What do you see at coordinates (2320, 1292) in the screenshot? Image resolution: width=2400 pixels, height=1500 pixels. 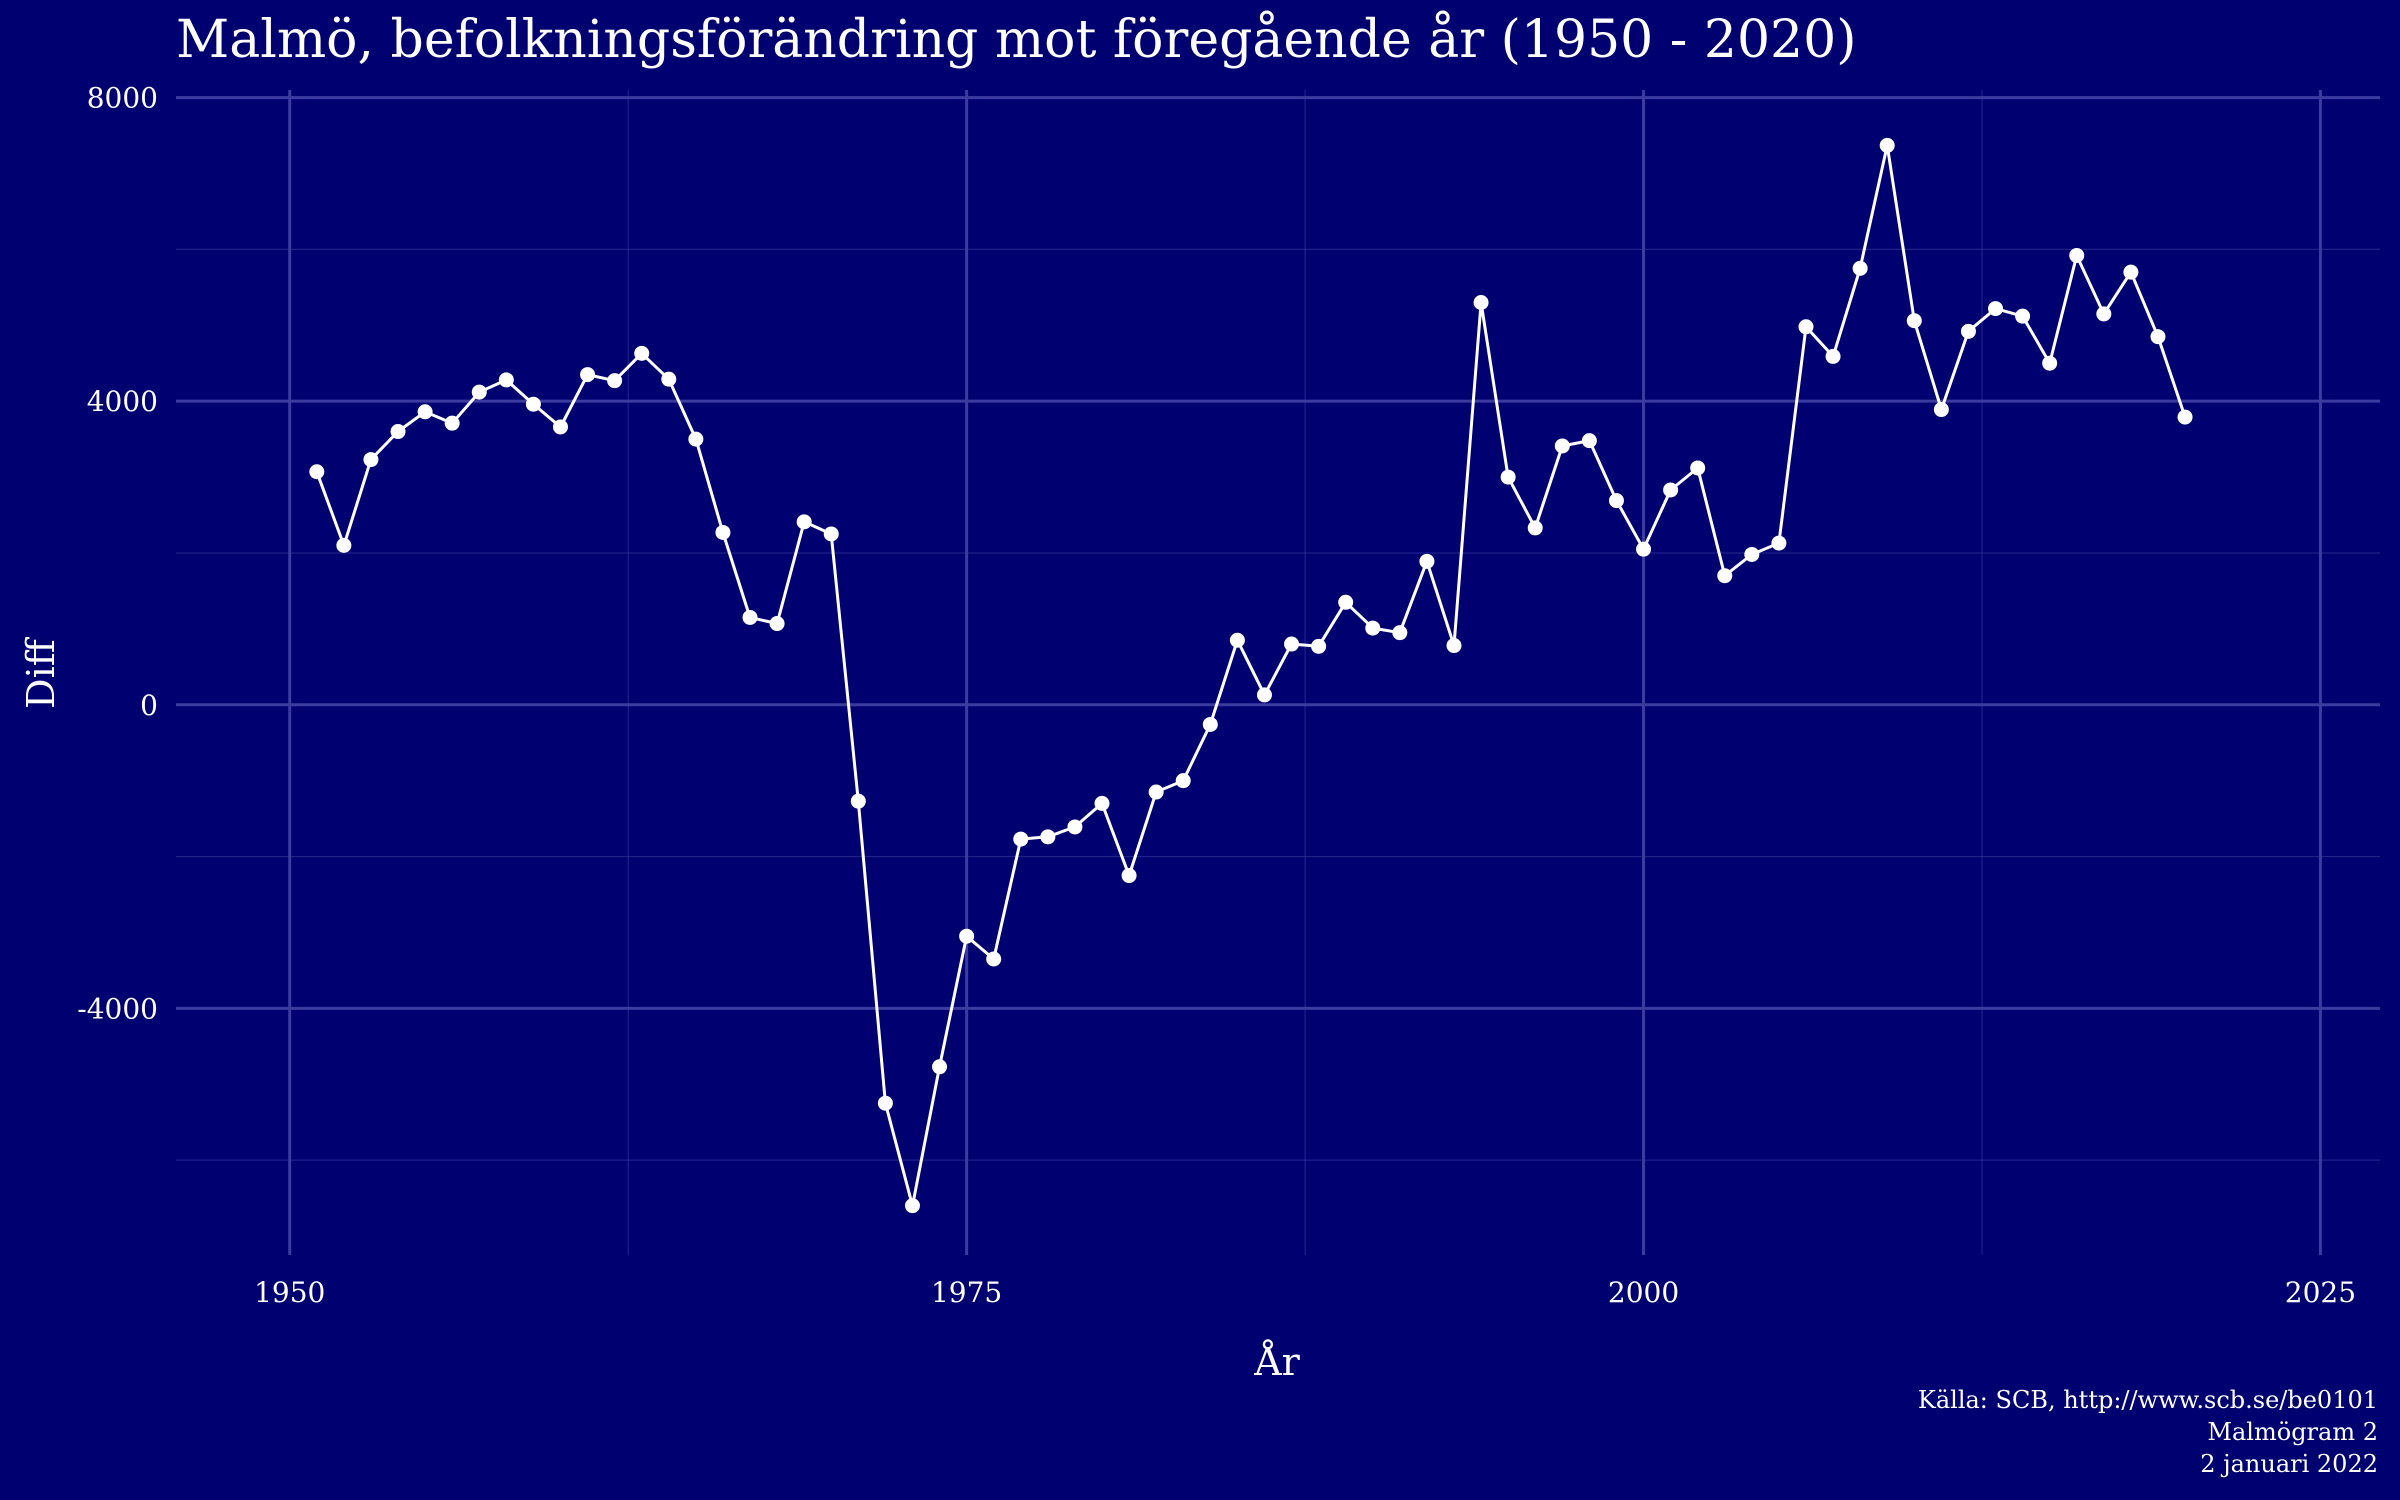 I see `x-tick-label: 2025` at bounding box center [2320, 1292].